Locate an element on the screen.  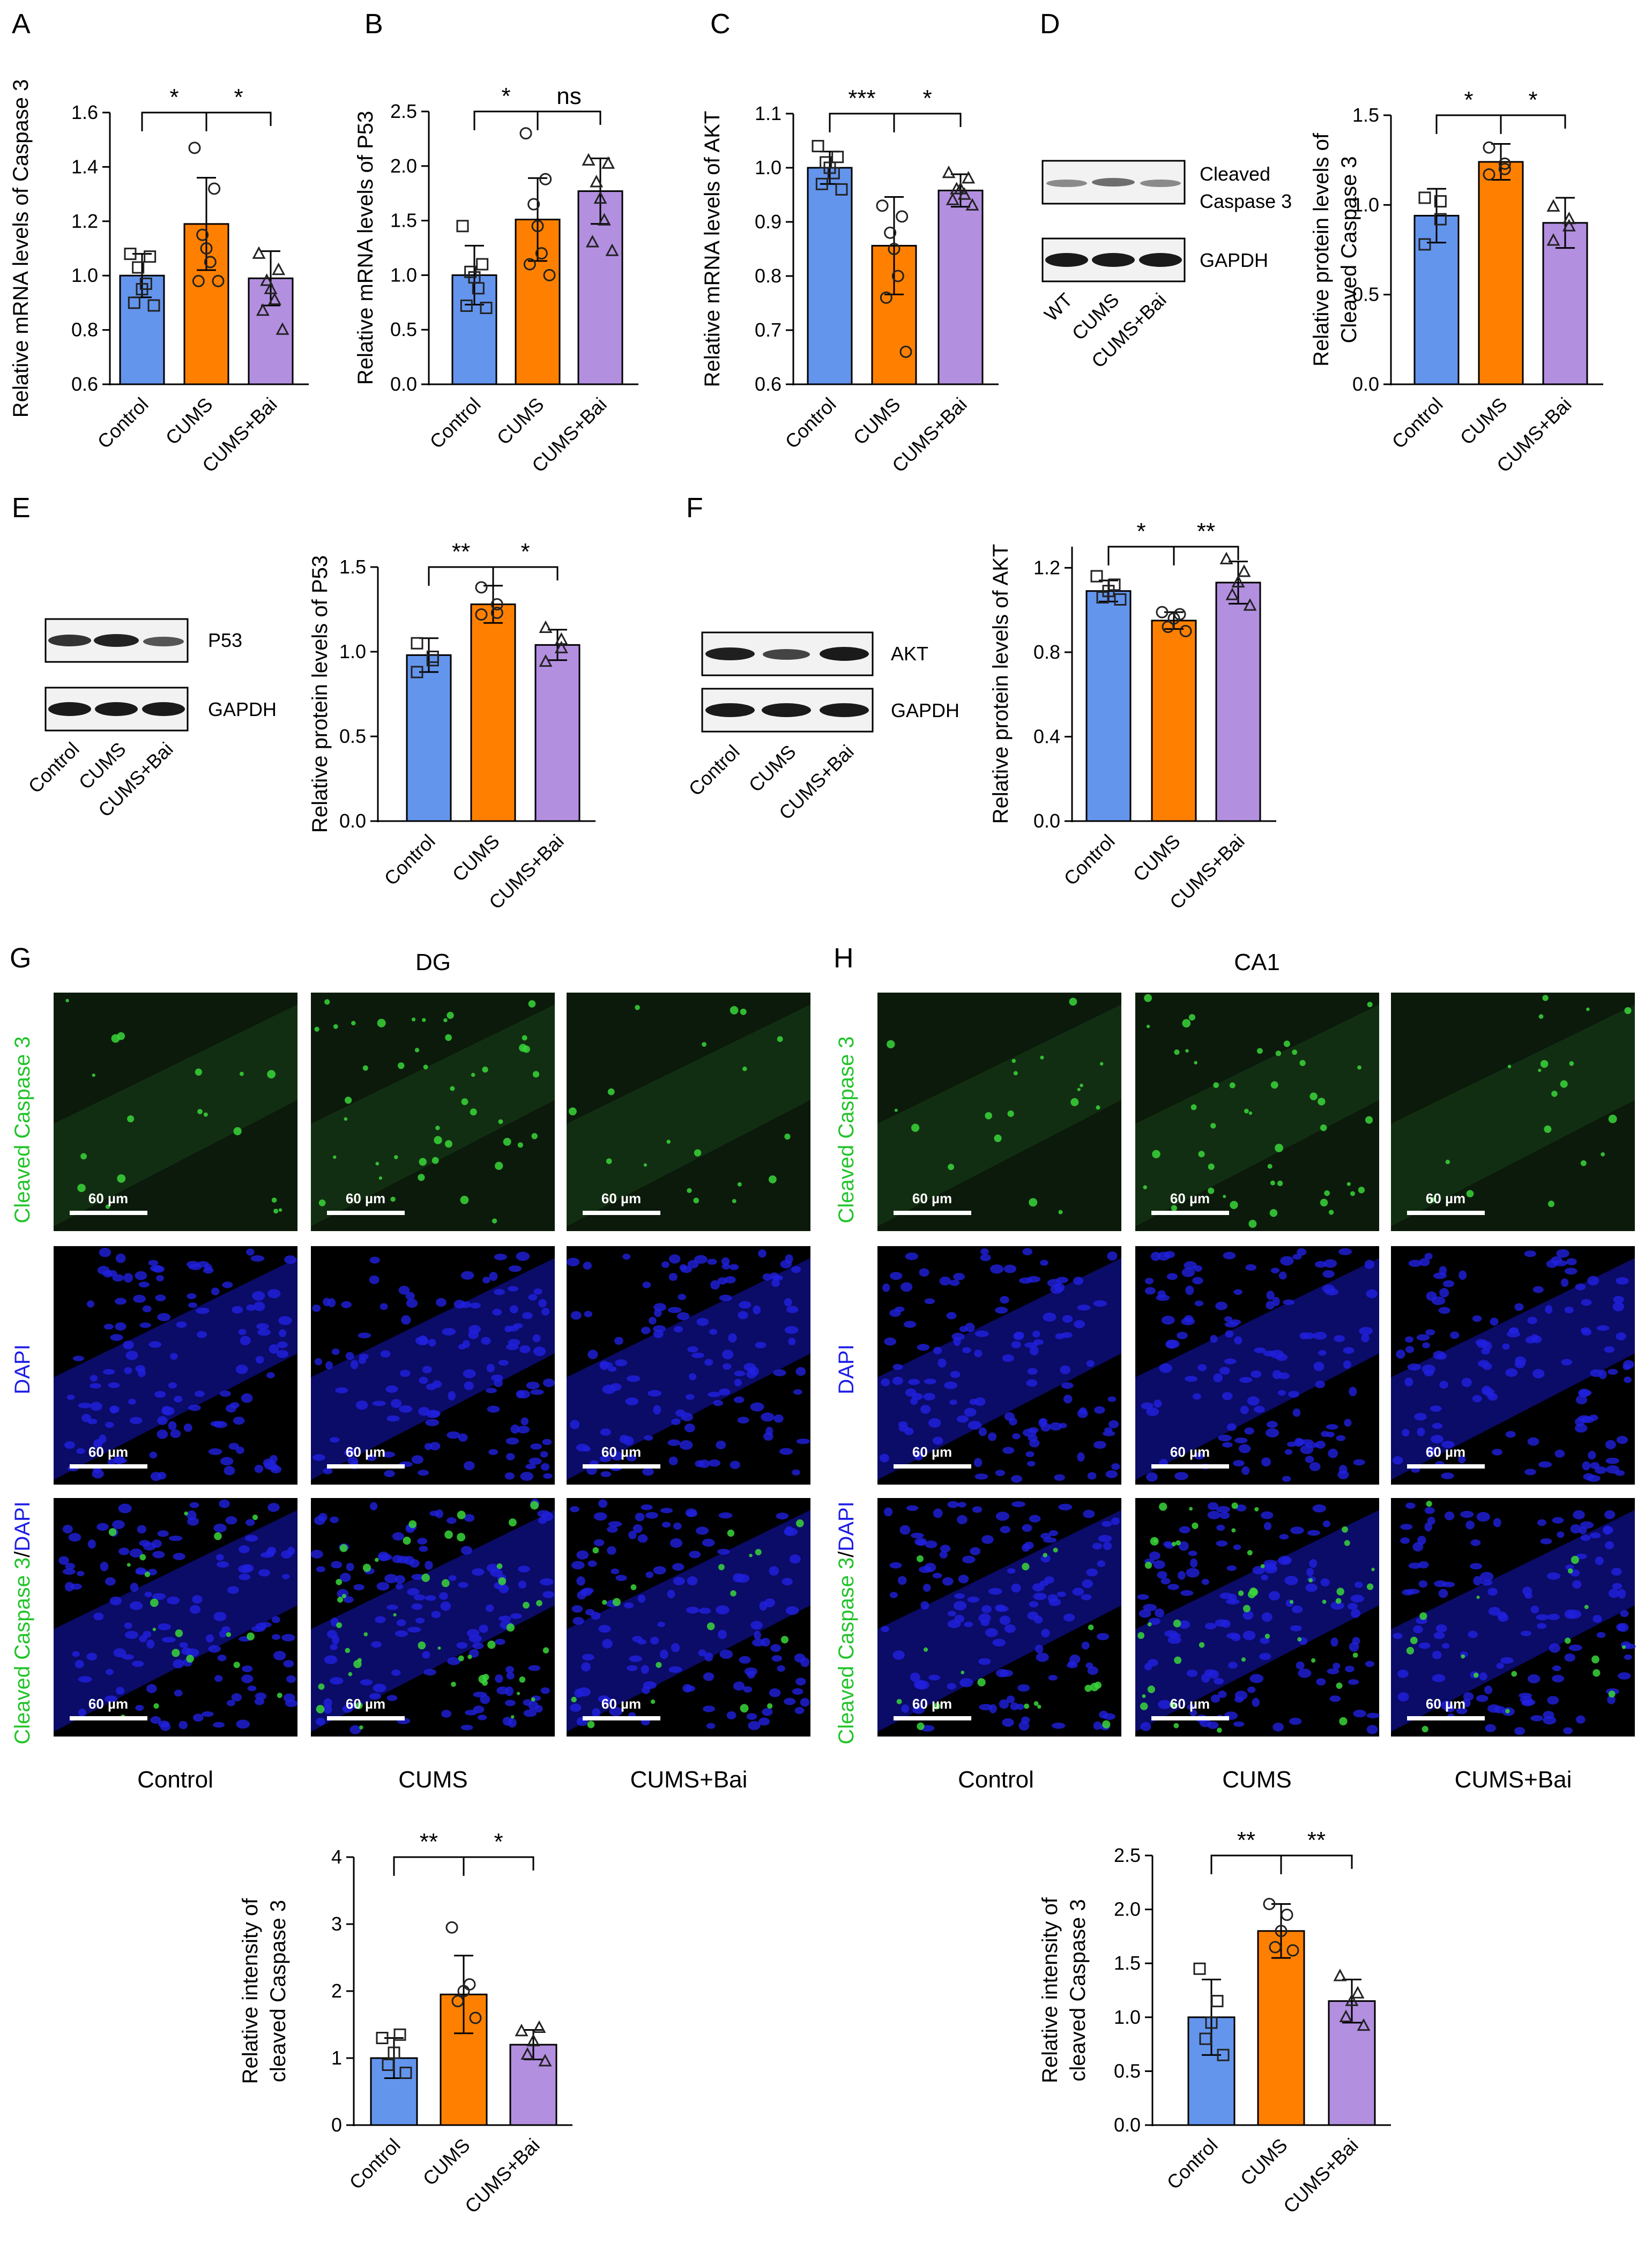
microscopy-image: 60 µm is located at coordinates (1513, 1112).